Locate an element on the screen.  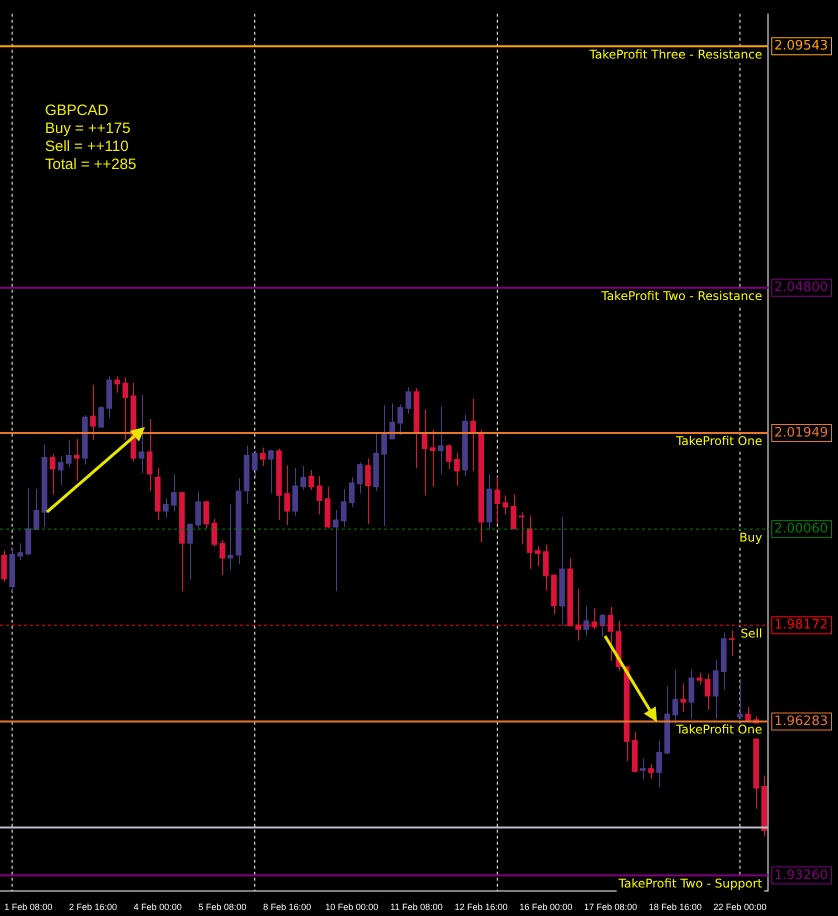
x-tick-label: 17 Feb 08:00 is located at coordinates (611, 907).